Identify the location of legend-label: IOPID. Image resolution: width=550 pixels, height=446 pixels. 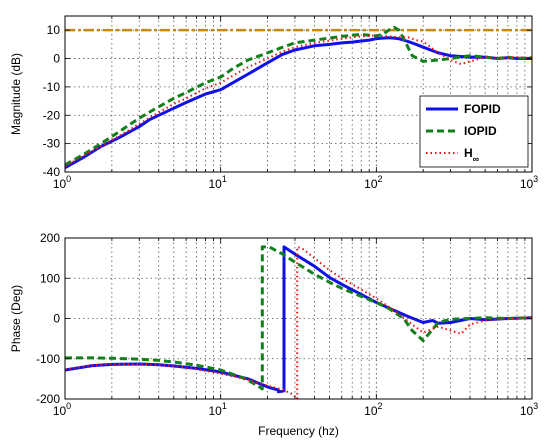
(480, 131).